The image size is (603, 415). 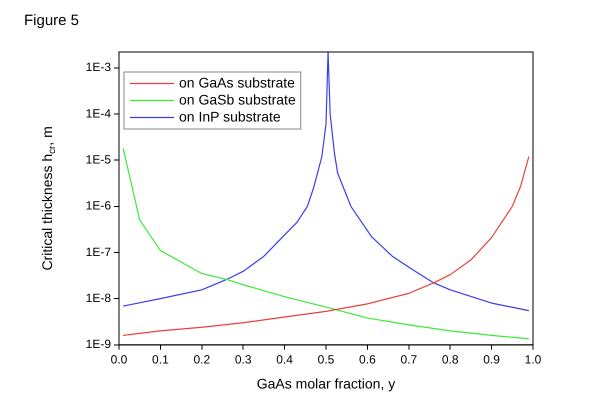 I want to click on x-tick-label: 0.5, so click(x=326, y=359).